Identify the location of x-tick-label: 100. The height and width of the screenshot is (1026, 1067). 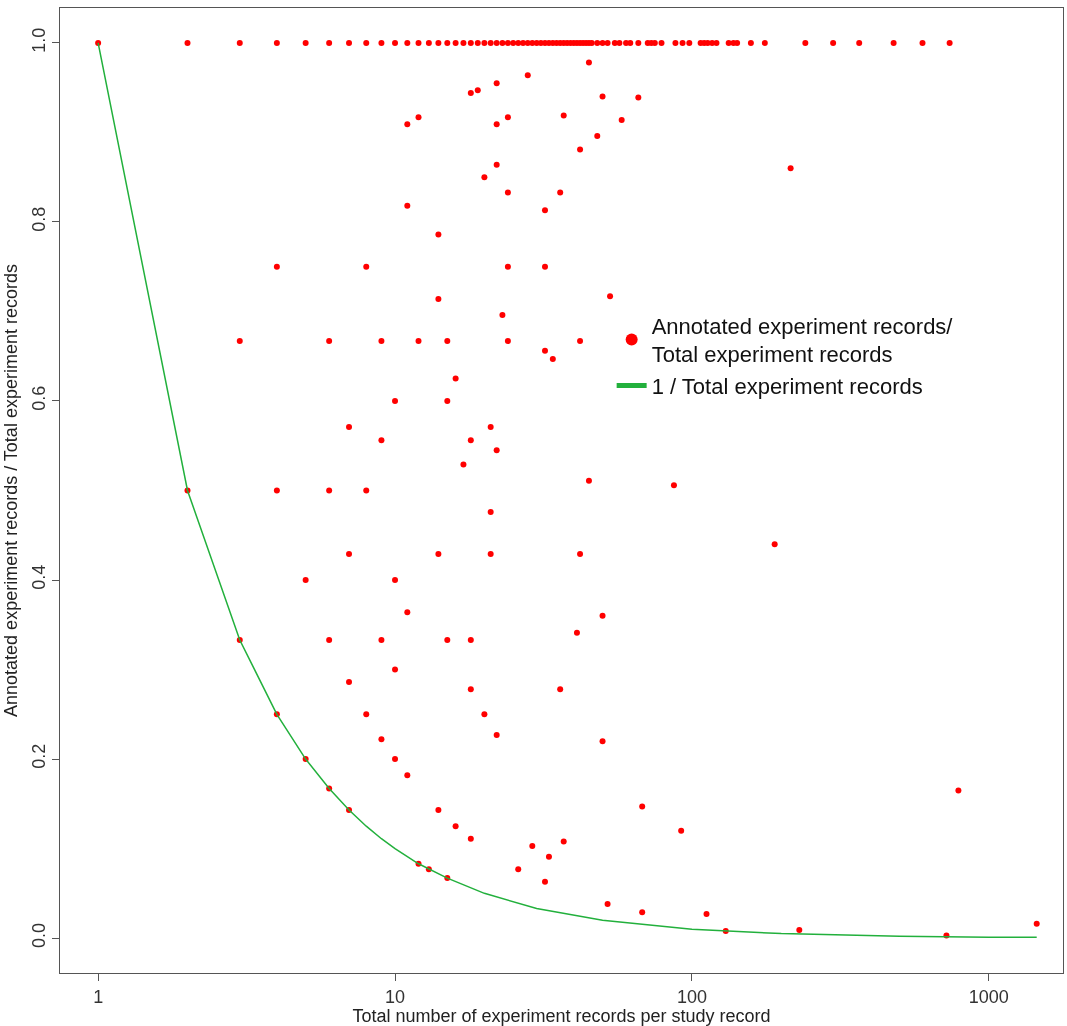
(691, 996).